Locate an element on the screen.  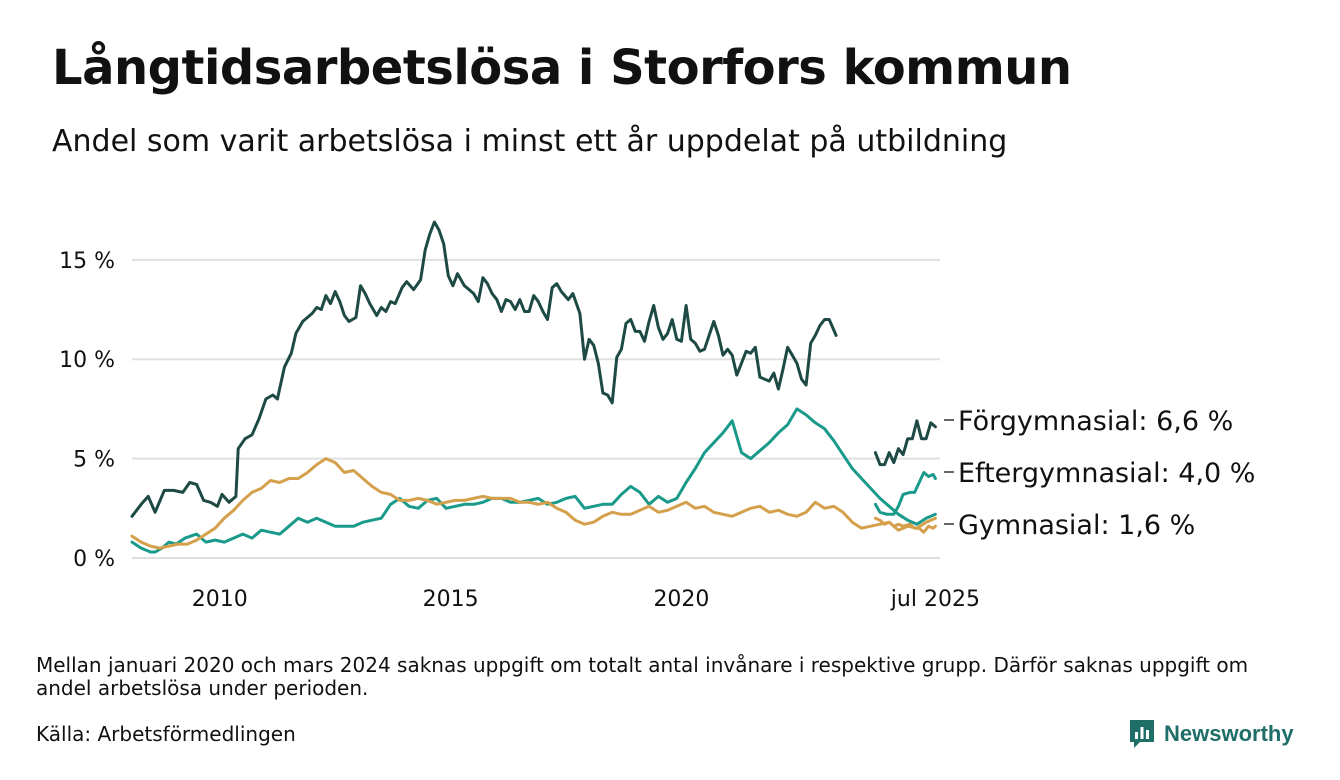
series-gymnasial is located at coordinates (533, 503).